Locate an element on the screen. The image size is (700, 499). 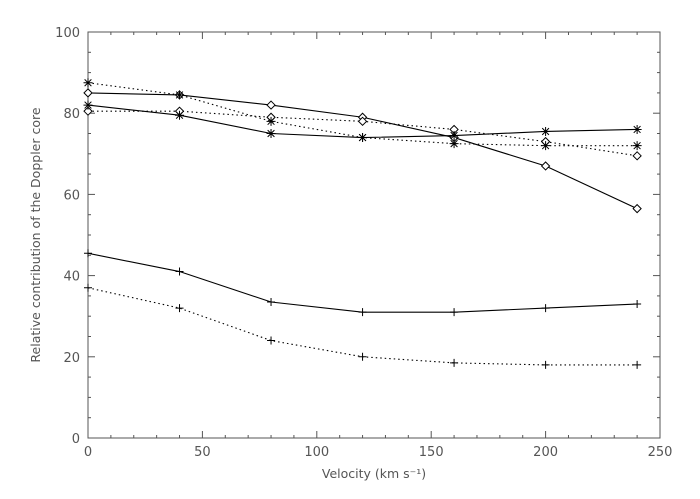
x-tick-label: 150 is located at coordinates (431, 452).